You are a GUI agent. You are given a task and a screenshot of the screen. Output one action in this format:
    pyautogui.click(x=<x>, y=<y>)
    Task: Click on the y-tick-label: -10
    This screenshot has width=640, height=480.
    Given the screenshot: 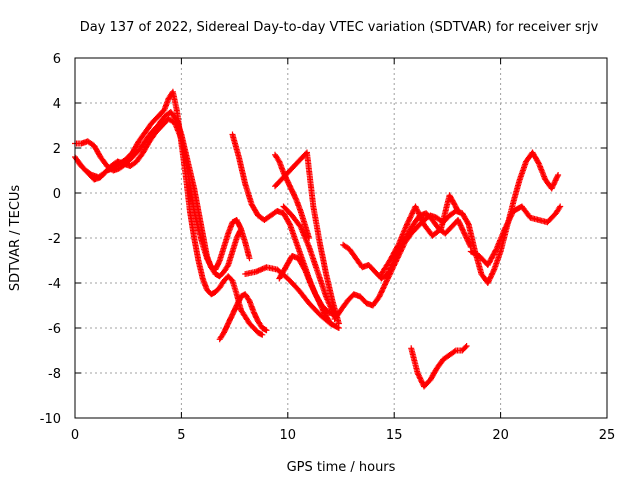 What is the action you would take?
    pyautogui.click(x=50, y=419)
    